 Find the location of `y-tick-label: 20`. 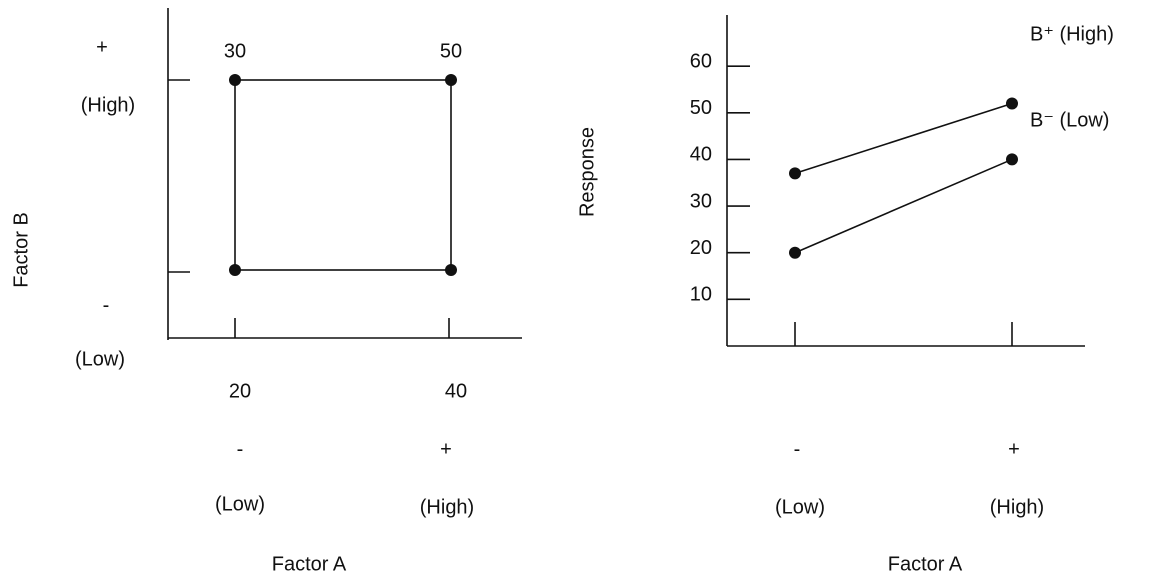

y-tick-label: 20 is located at coordinates (701, 248).